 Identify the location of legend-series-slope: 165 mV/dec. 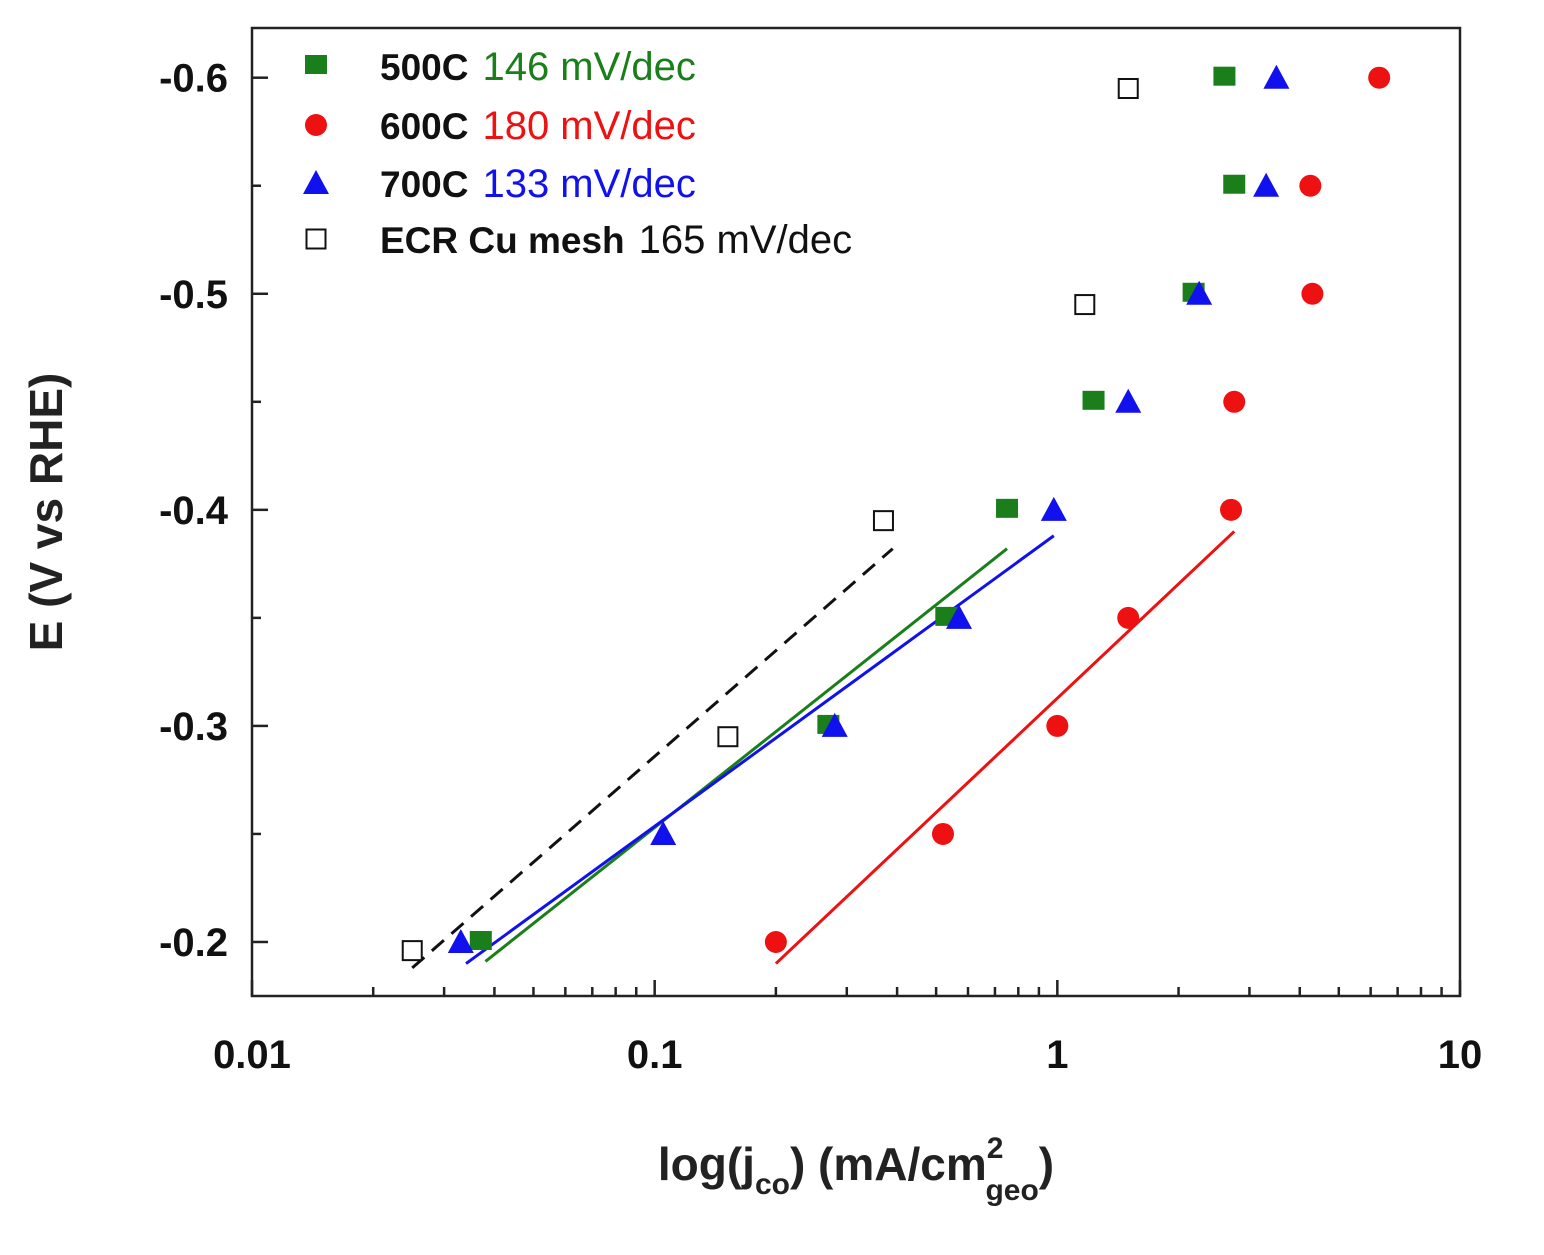
(745, 240).